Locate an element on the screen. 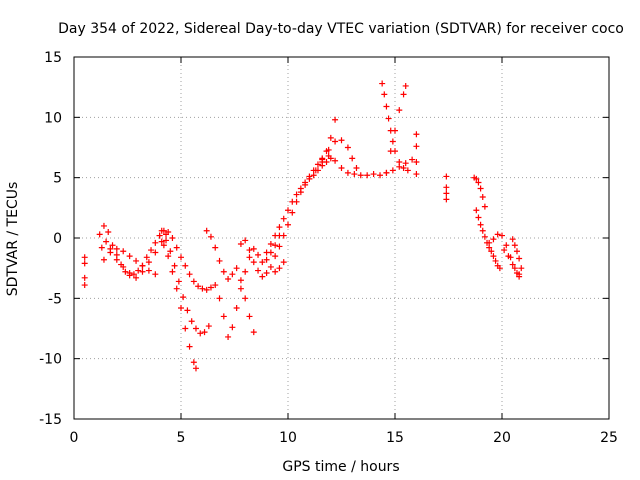 This screenshot has height=480, width=640. x-tick-label: 5 is located at coordinates (181, 438).